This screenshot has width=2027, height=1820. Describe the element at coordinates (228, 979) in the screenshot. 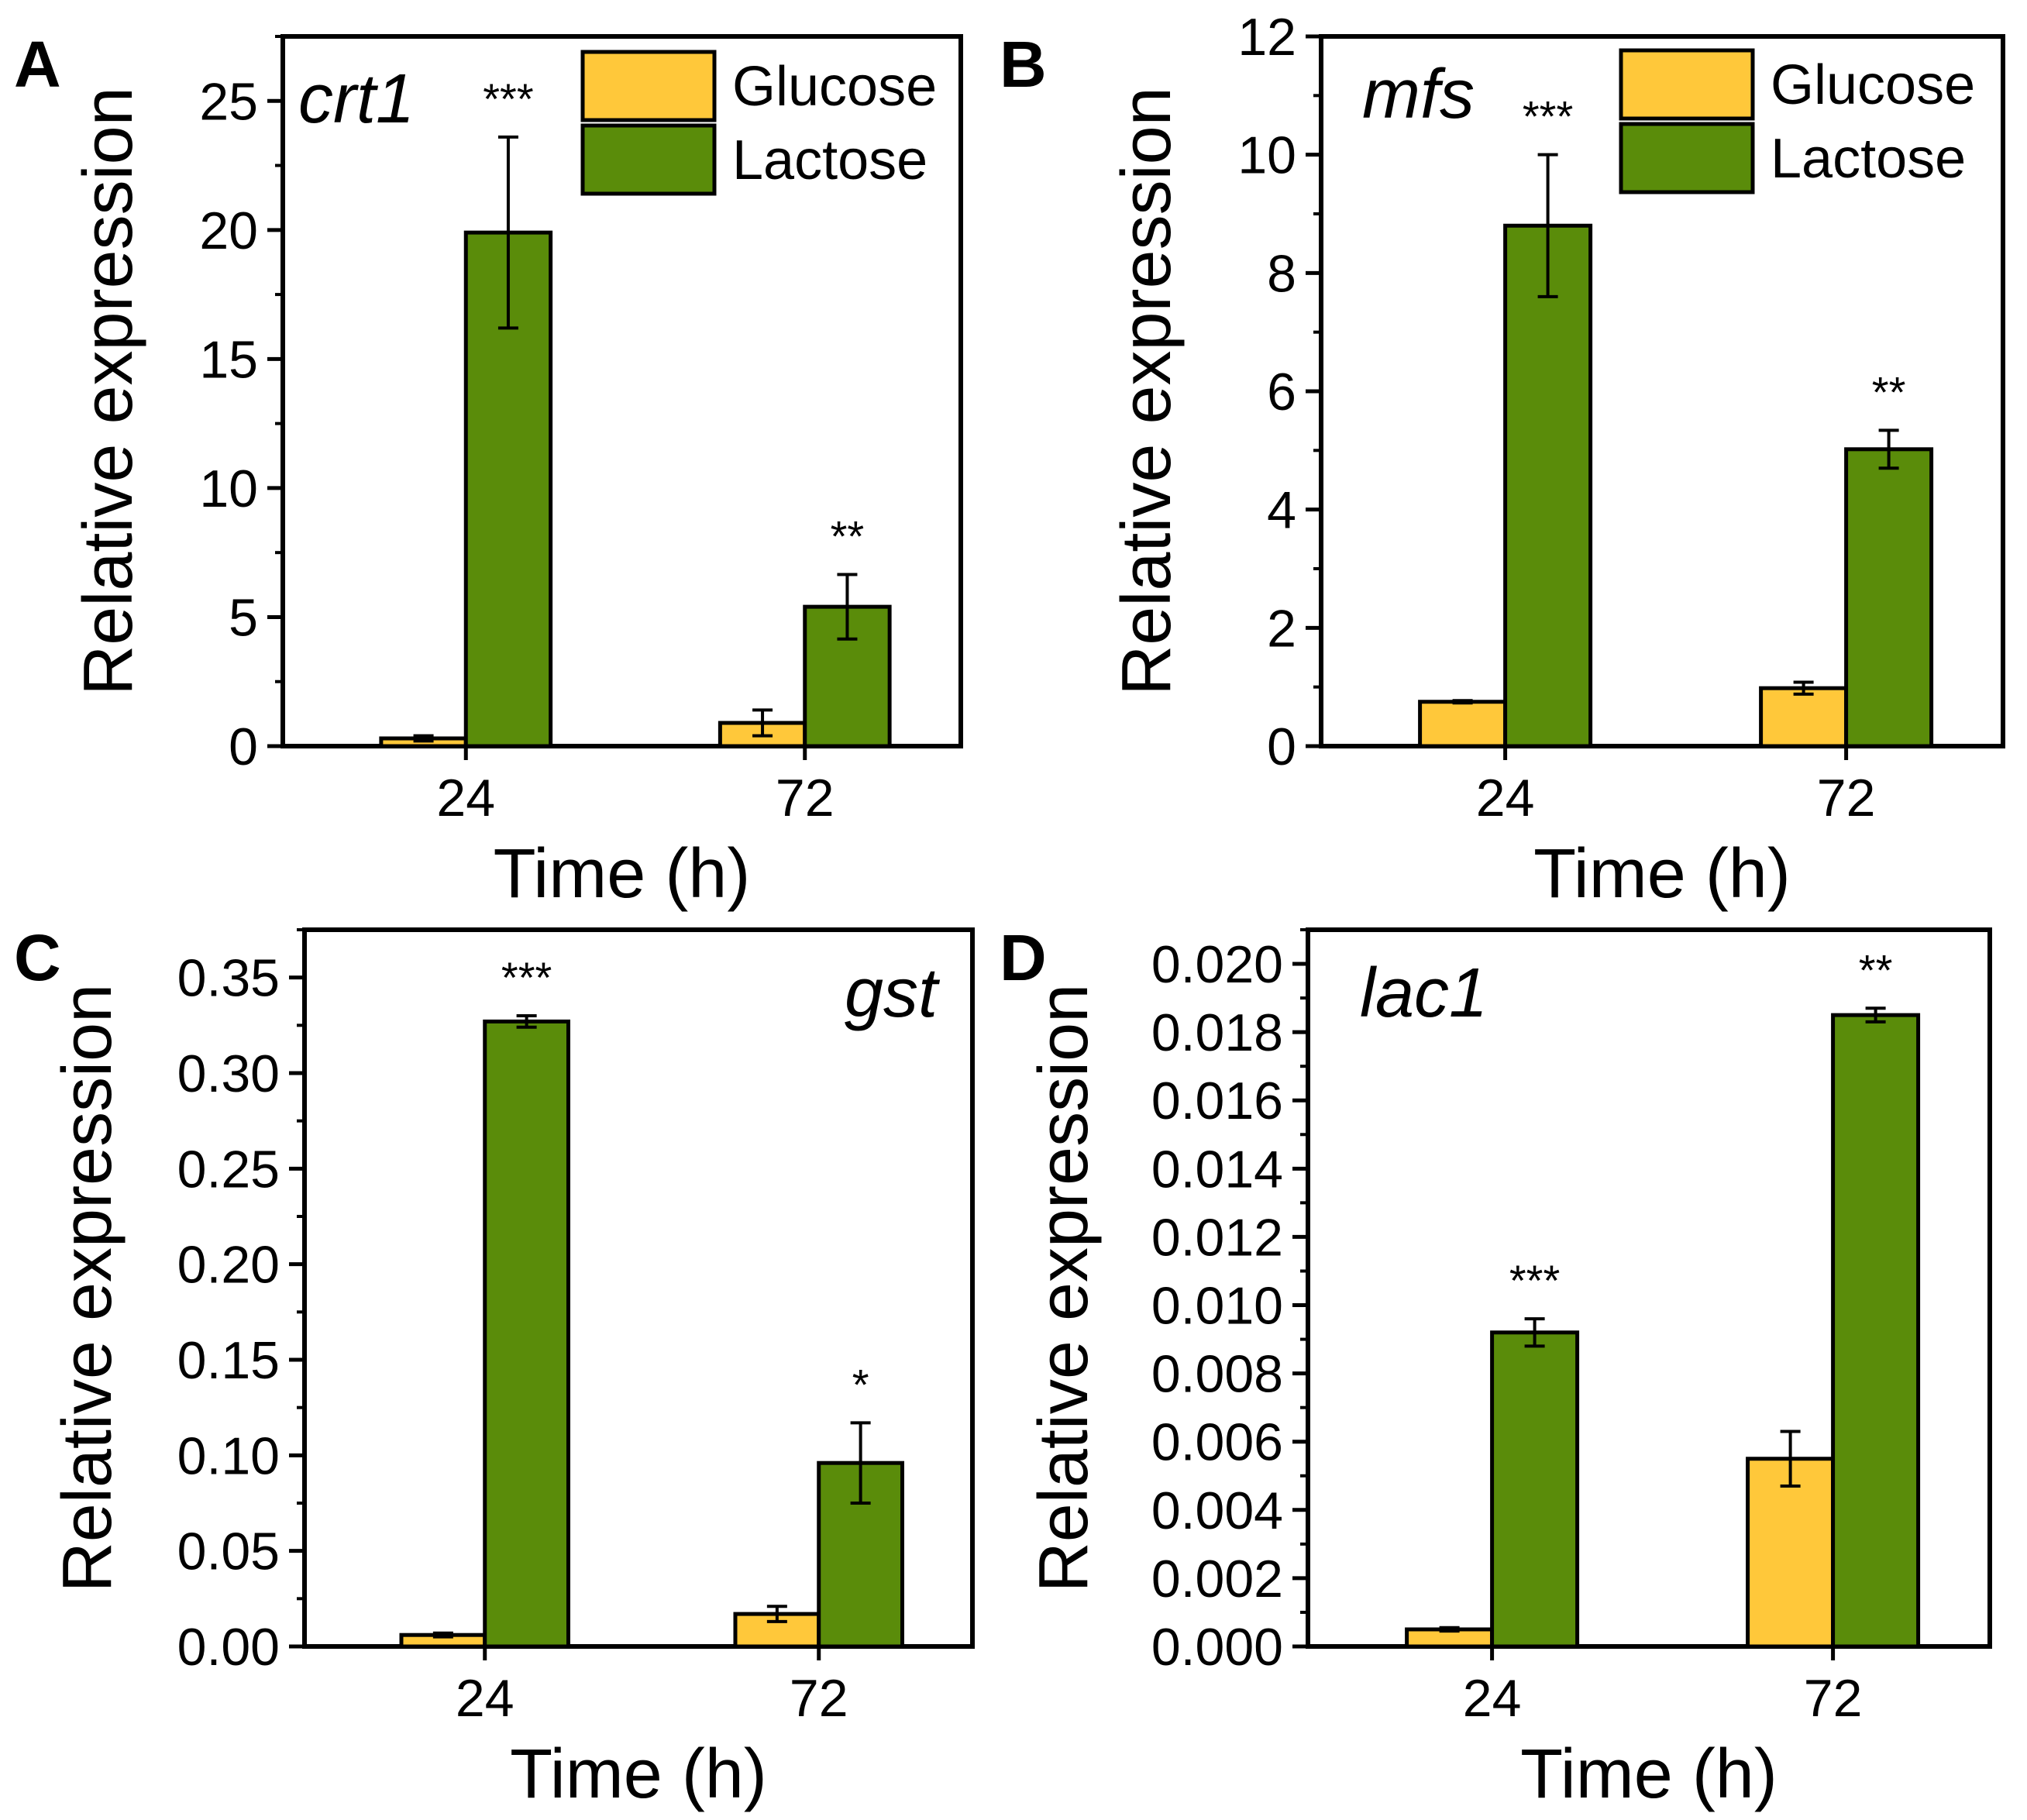

I see `y-tick-label: 0.35` at that location.